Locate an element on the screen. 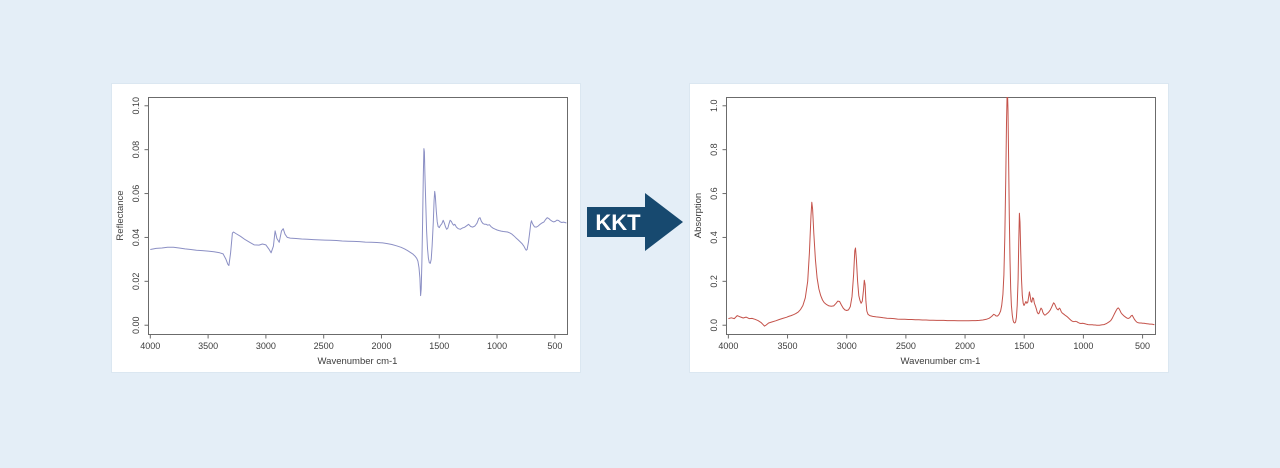  kkt-arrow: KKT is located at coordinates (636, 222).